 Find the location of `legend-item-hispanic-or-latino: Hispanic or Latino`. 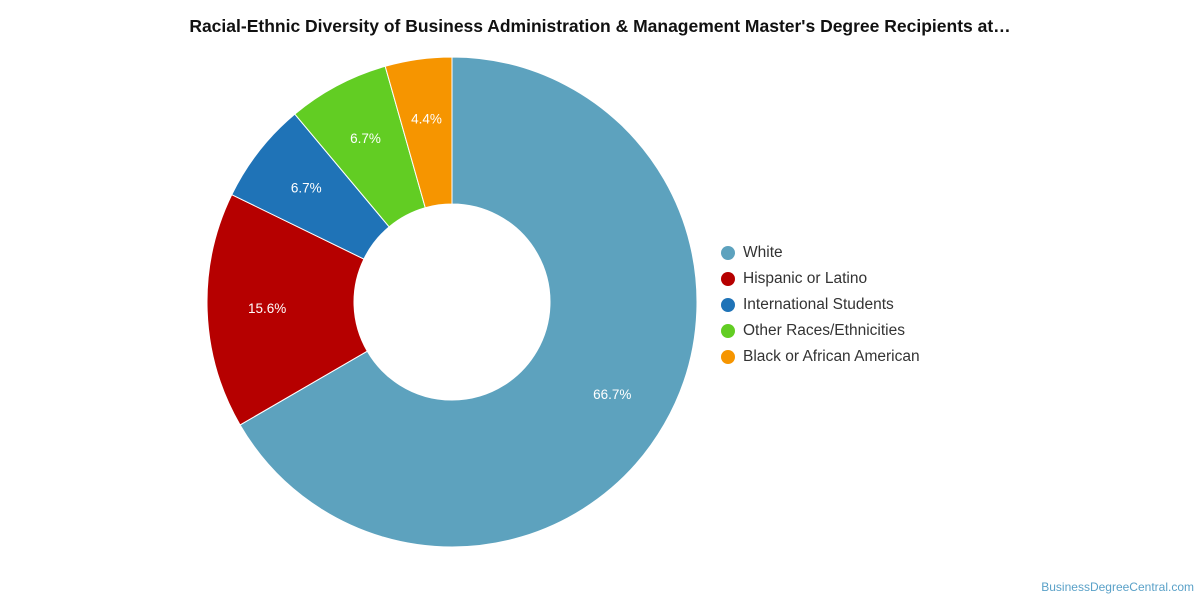

legend-item-hispanic-or-latino: Hispanic or Latino is located at coordinates (820, 279).